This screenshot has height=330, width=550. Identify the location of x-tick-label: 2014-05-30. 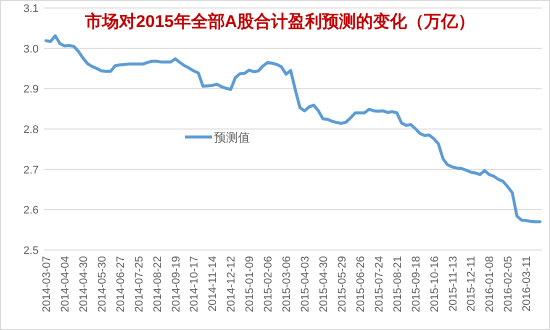
(102, 284).